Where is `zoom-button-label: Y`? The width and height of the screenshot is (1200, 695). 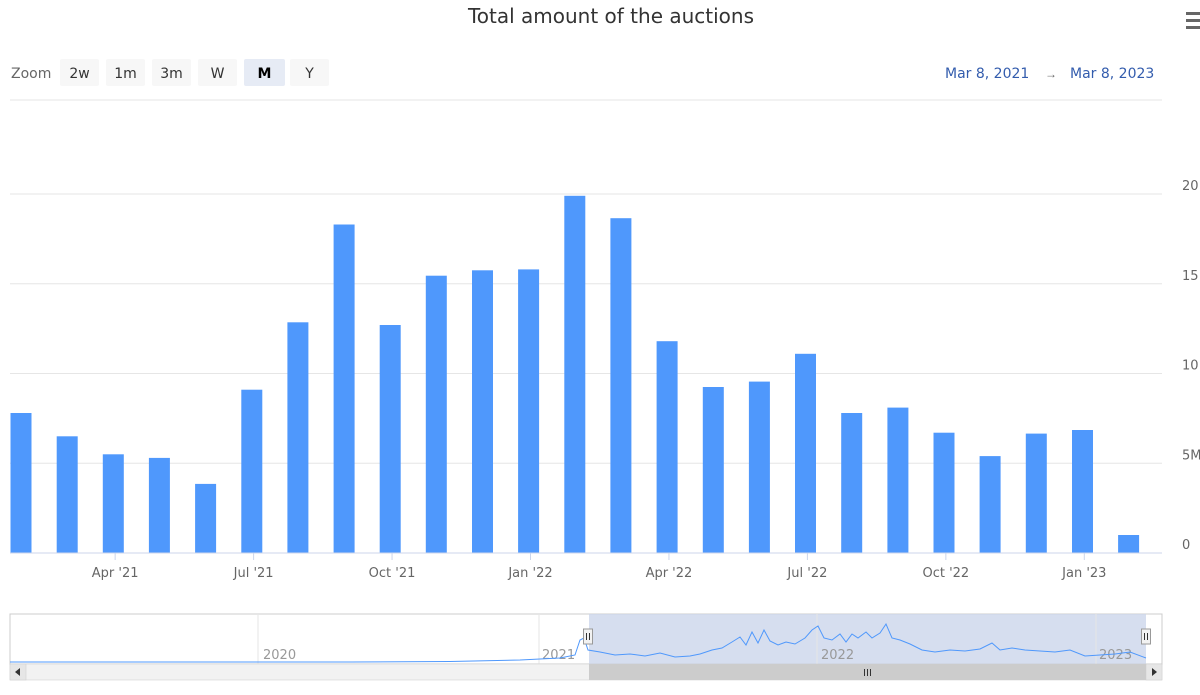
zoom-button-label: Y is located at coordinates (309, 74).